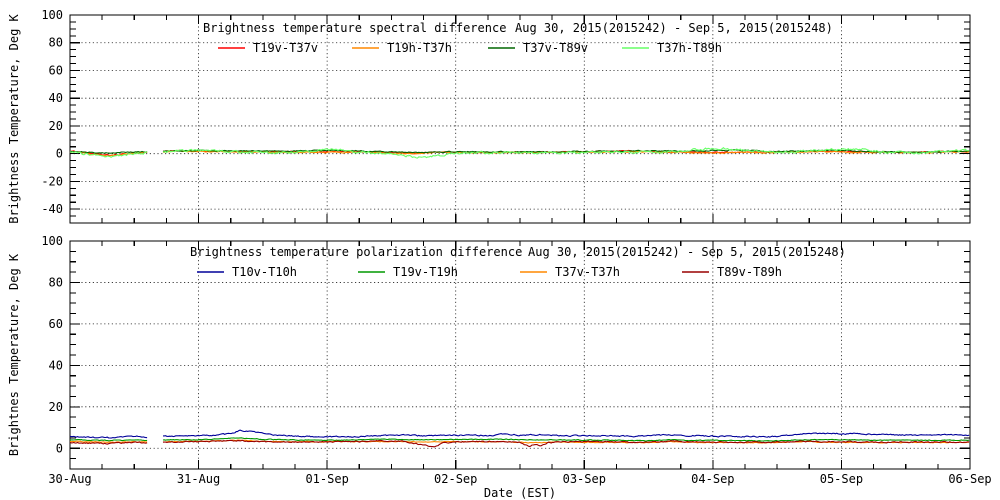 This screenshot has width=1000, height=500. Describe the element at coordinates (519, 434) in the screenshot. I see `series-T10v-T10h` at that location.